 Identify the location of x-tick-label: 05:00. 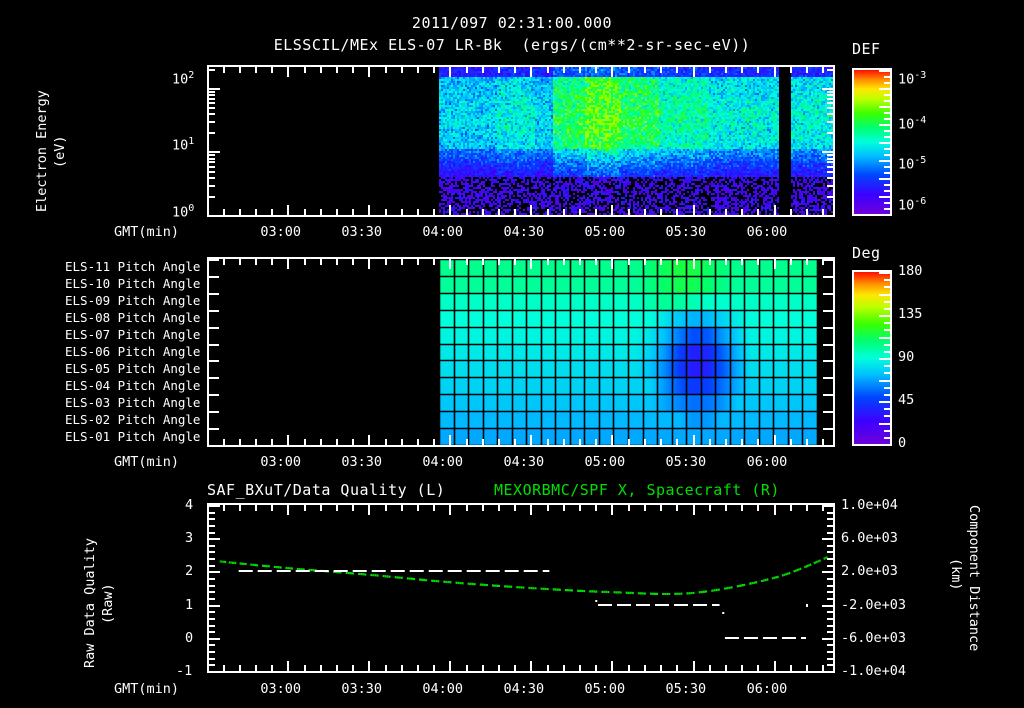
(605, 232).